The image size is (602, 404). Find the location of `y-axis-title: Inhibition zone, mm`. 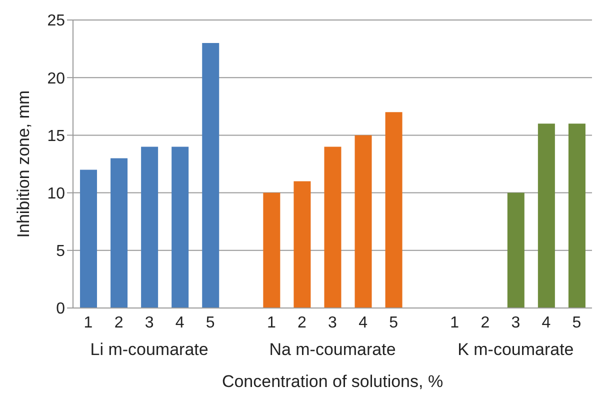

y-axis-title: Inhibition zone, mm is located at coordinates (24, 164).